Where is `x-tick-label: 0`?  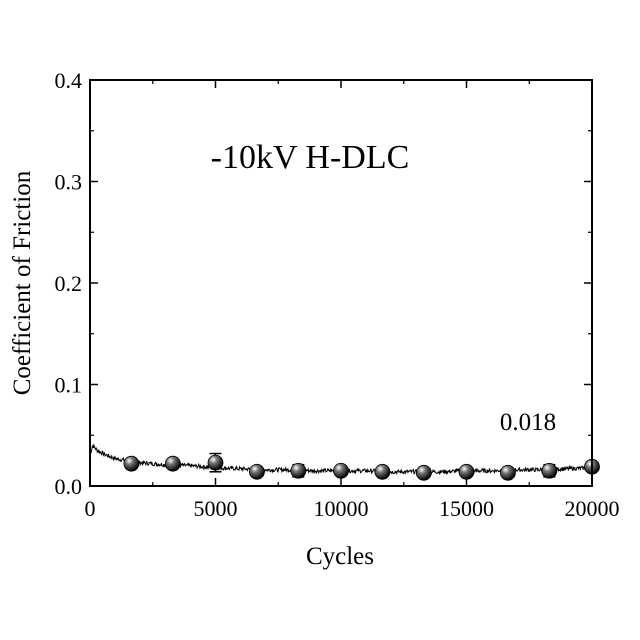
x-tick-label: 0 is located at coordinates (90, 508).